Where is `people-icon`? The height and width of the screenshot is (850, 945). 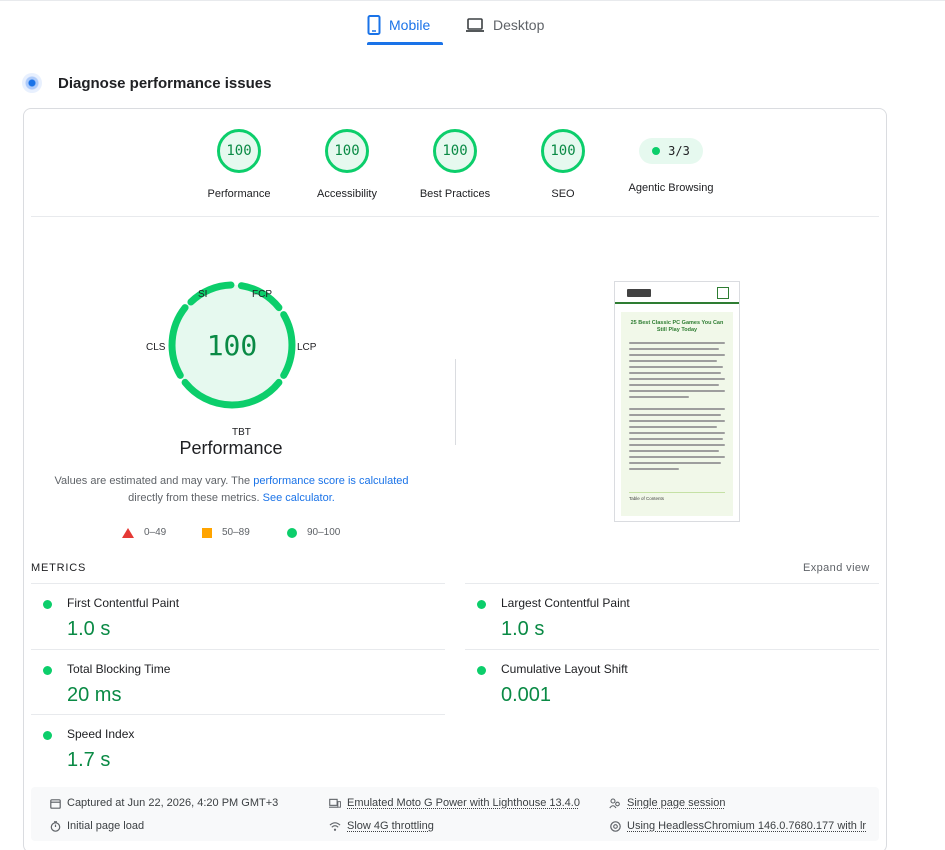
people-icon is located at coordinates (615, 803).